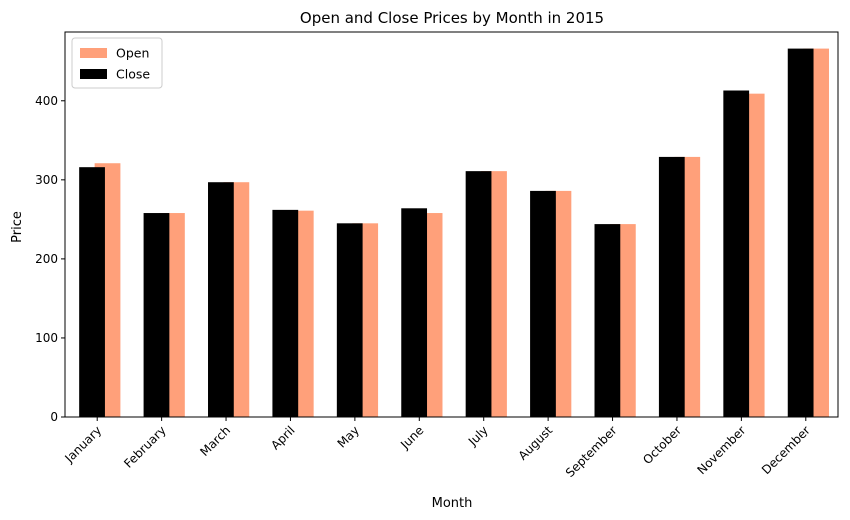  What do you see at coordinates (736, 253) in the screenshot?
I see `bar-close-november` at bounding box center [736, 253].